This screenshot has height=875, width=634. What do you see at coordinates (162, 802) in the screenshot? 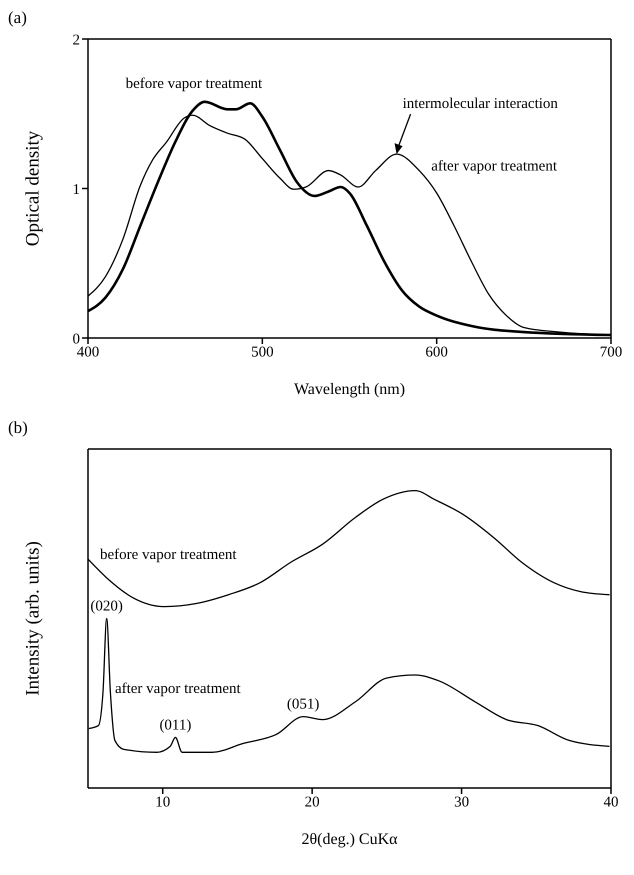
I see `x-tick-label: 10` at bounding box center [162, 802].